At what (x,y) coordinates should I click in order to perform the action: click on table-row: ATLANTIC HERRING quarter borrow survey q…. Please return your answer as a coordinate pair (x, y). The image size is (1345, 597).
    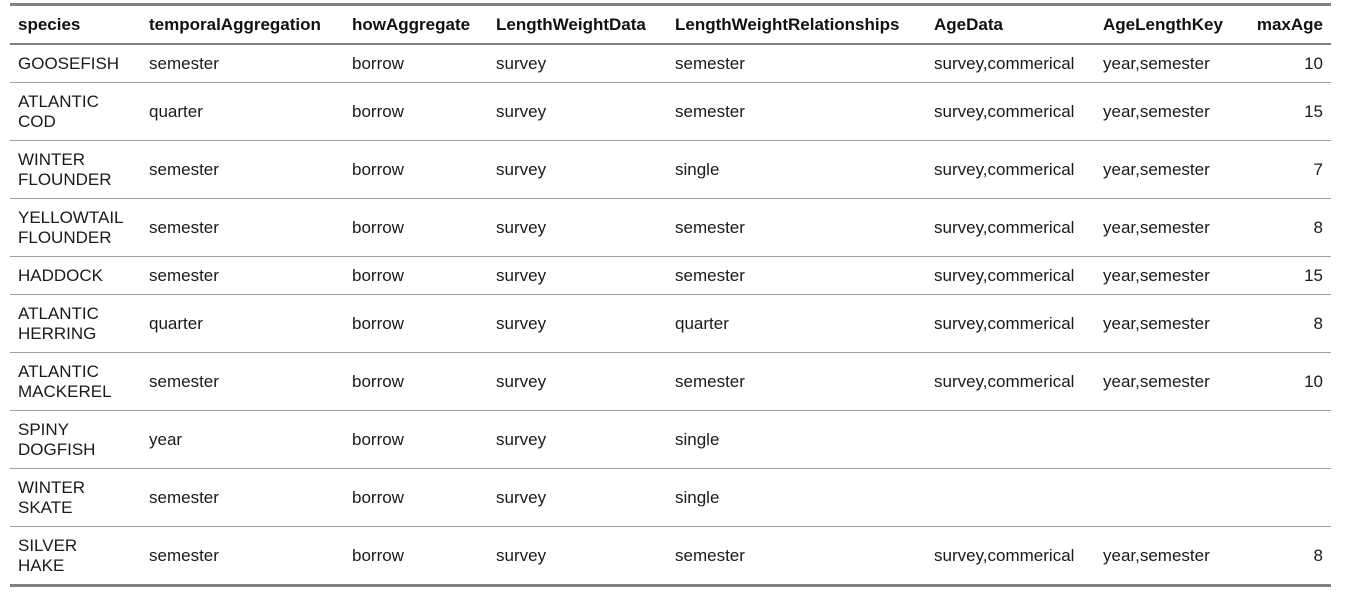
    Looking at the image, I should click on (670, 323).